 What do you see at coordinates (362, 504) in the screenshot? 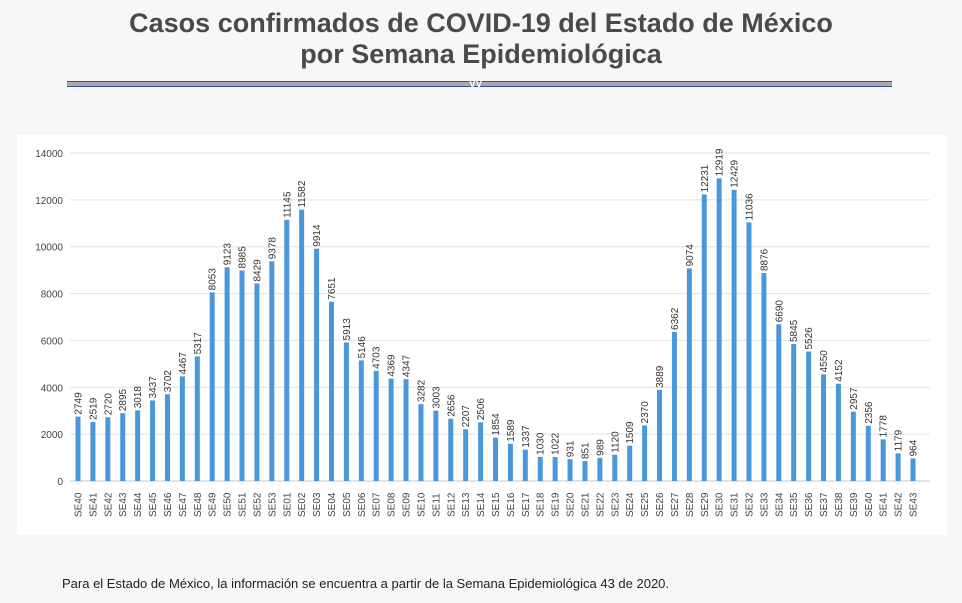
I see `x-tick-label: SE06` at bounding box center [362, 504].